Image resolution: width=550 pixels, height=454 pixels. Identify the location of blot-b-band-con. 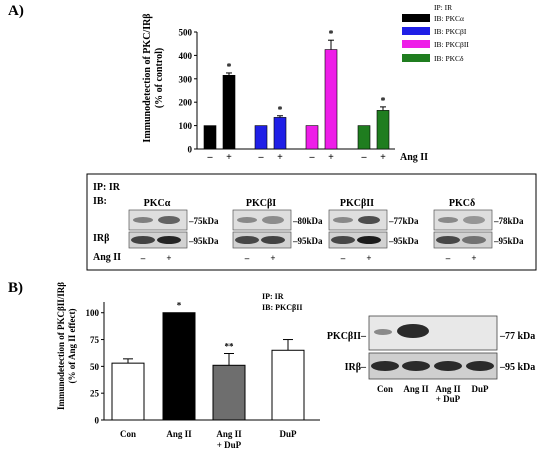
(383, 332).